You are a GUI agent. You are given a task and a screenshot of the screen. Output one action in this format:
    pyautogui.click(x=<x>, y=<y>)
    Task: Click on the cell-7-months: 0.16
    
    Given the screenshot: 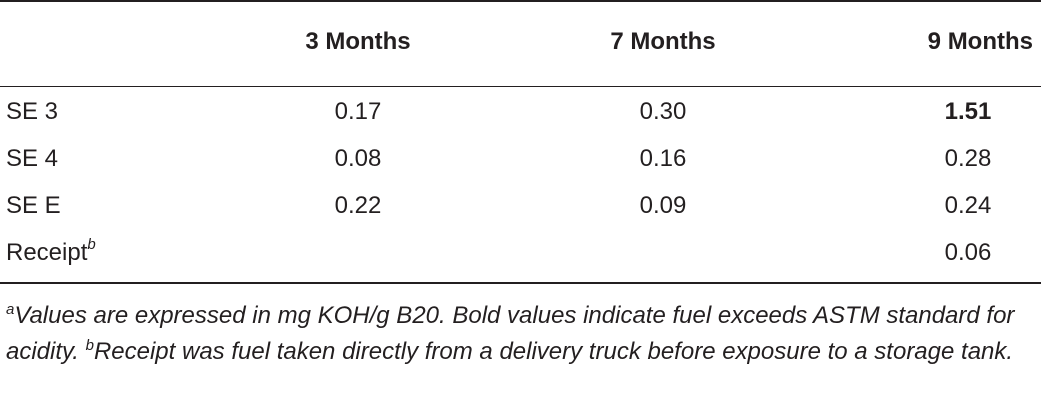 What is the action you would take?
    pyautogui.click(x=663, y=158)
    